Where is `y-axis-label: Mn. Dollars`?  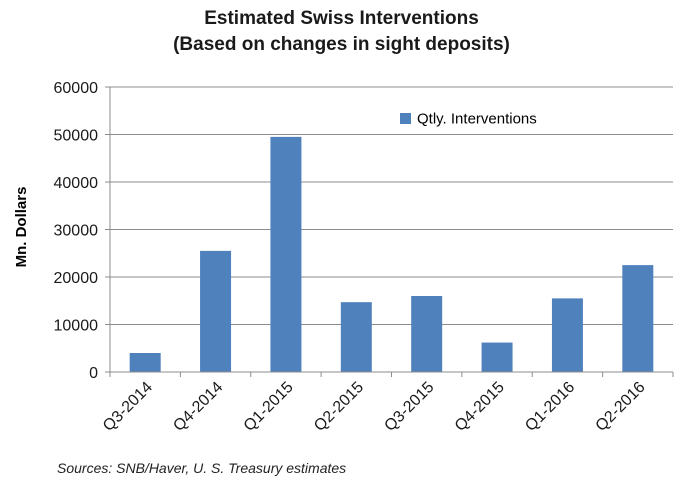 y-axis-label: Mn. Dollars is located at coordinates (21, 227).